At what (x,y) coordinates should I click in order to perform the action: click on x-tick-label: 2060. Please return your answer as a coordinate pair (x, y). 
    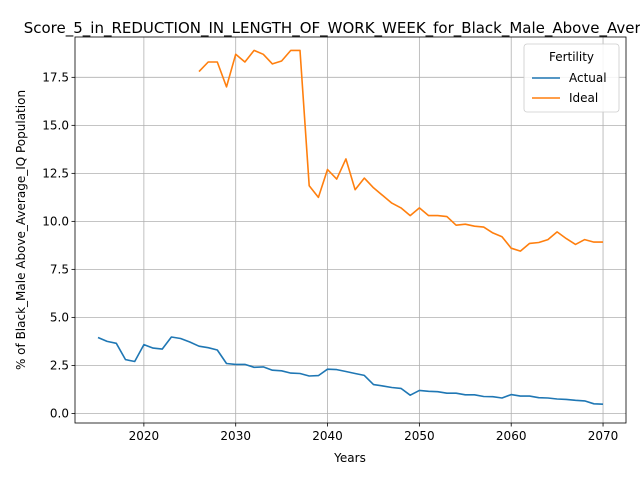
    Looking at the image, I should click on (511, 436).